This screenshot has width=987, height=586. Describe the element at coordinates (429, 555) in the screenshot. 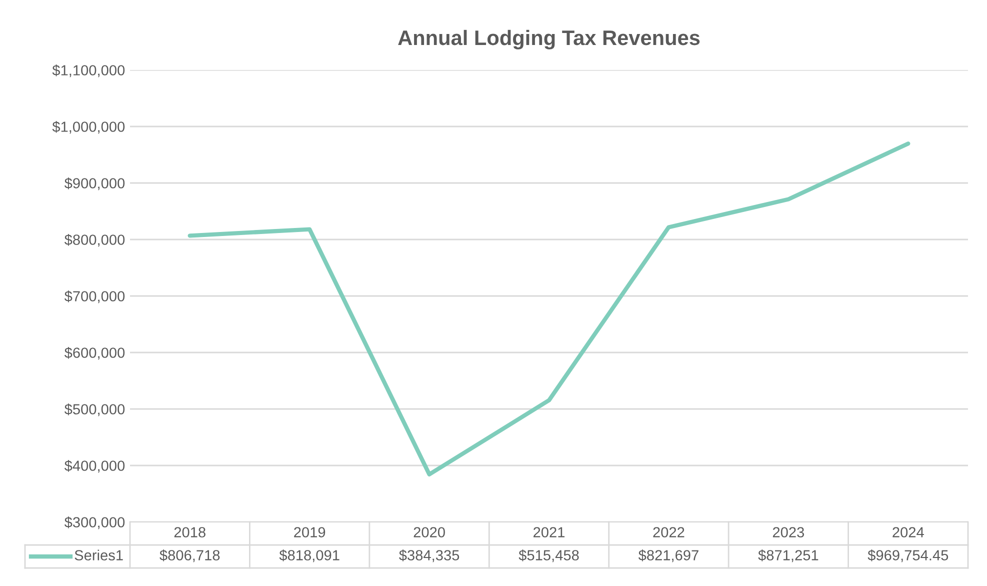

I see `data-label: $384,335` at that location.